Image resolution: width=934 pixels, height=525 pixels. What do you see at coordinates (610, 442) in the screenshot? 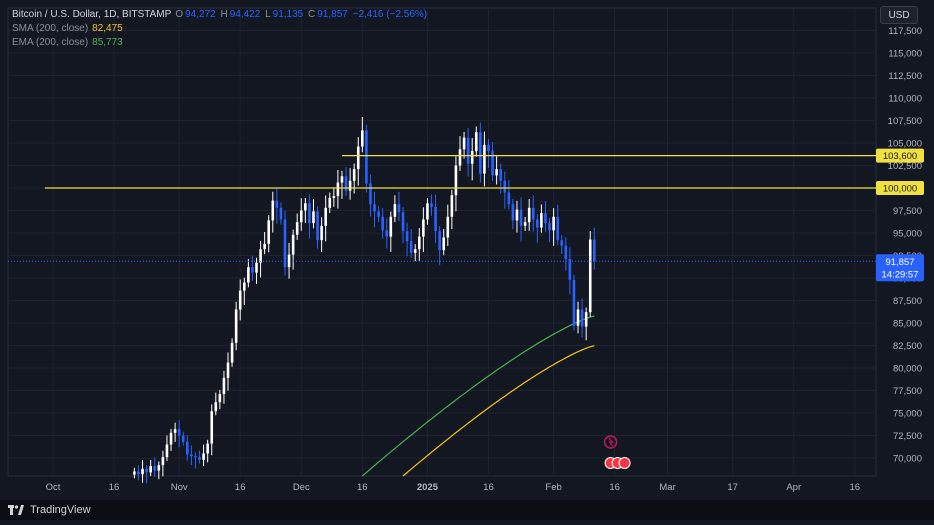
I see `news-event-icon` at bounding box center [610, 442].